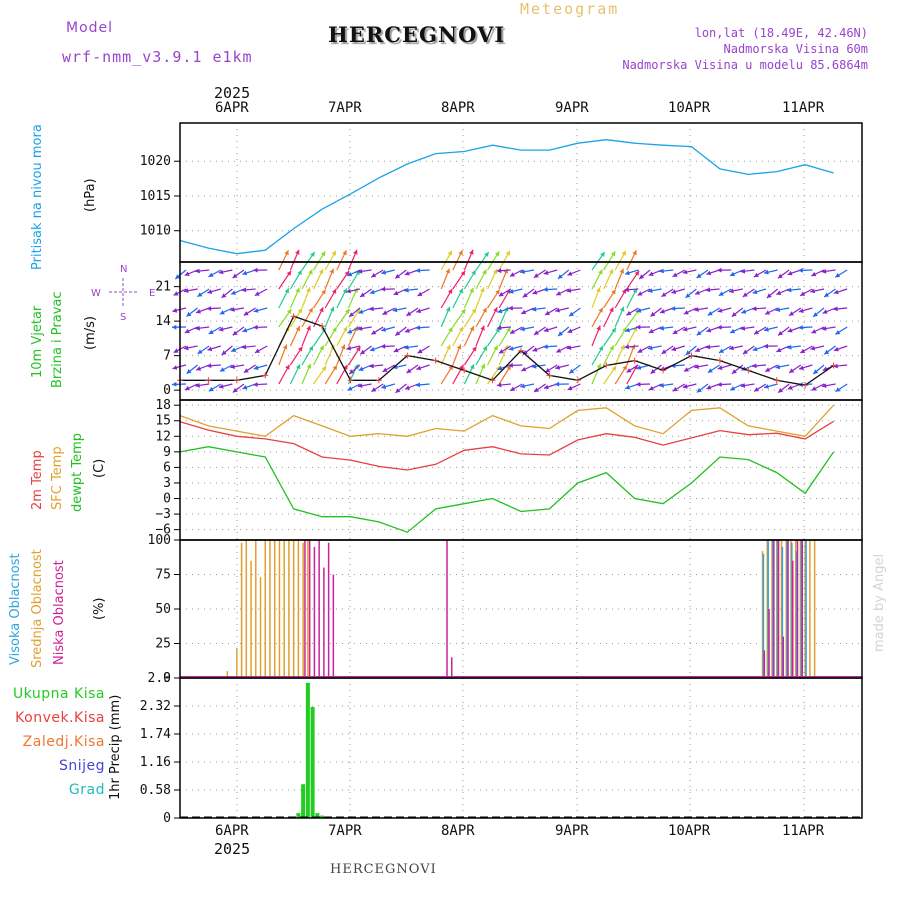 The image size is (900, 900). What do you see at coordinates (232, 108) in the screenshot?
I see `day-label-top-0: 6APR` at bounding box center [232, 108].